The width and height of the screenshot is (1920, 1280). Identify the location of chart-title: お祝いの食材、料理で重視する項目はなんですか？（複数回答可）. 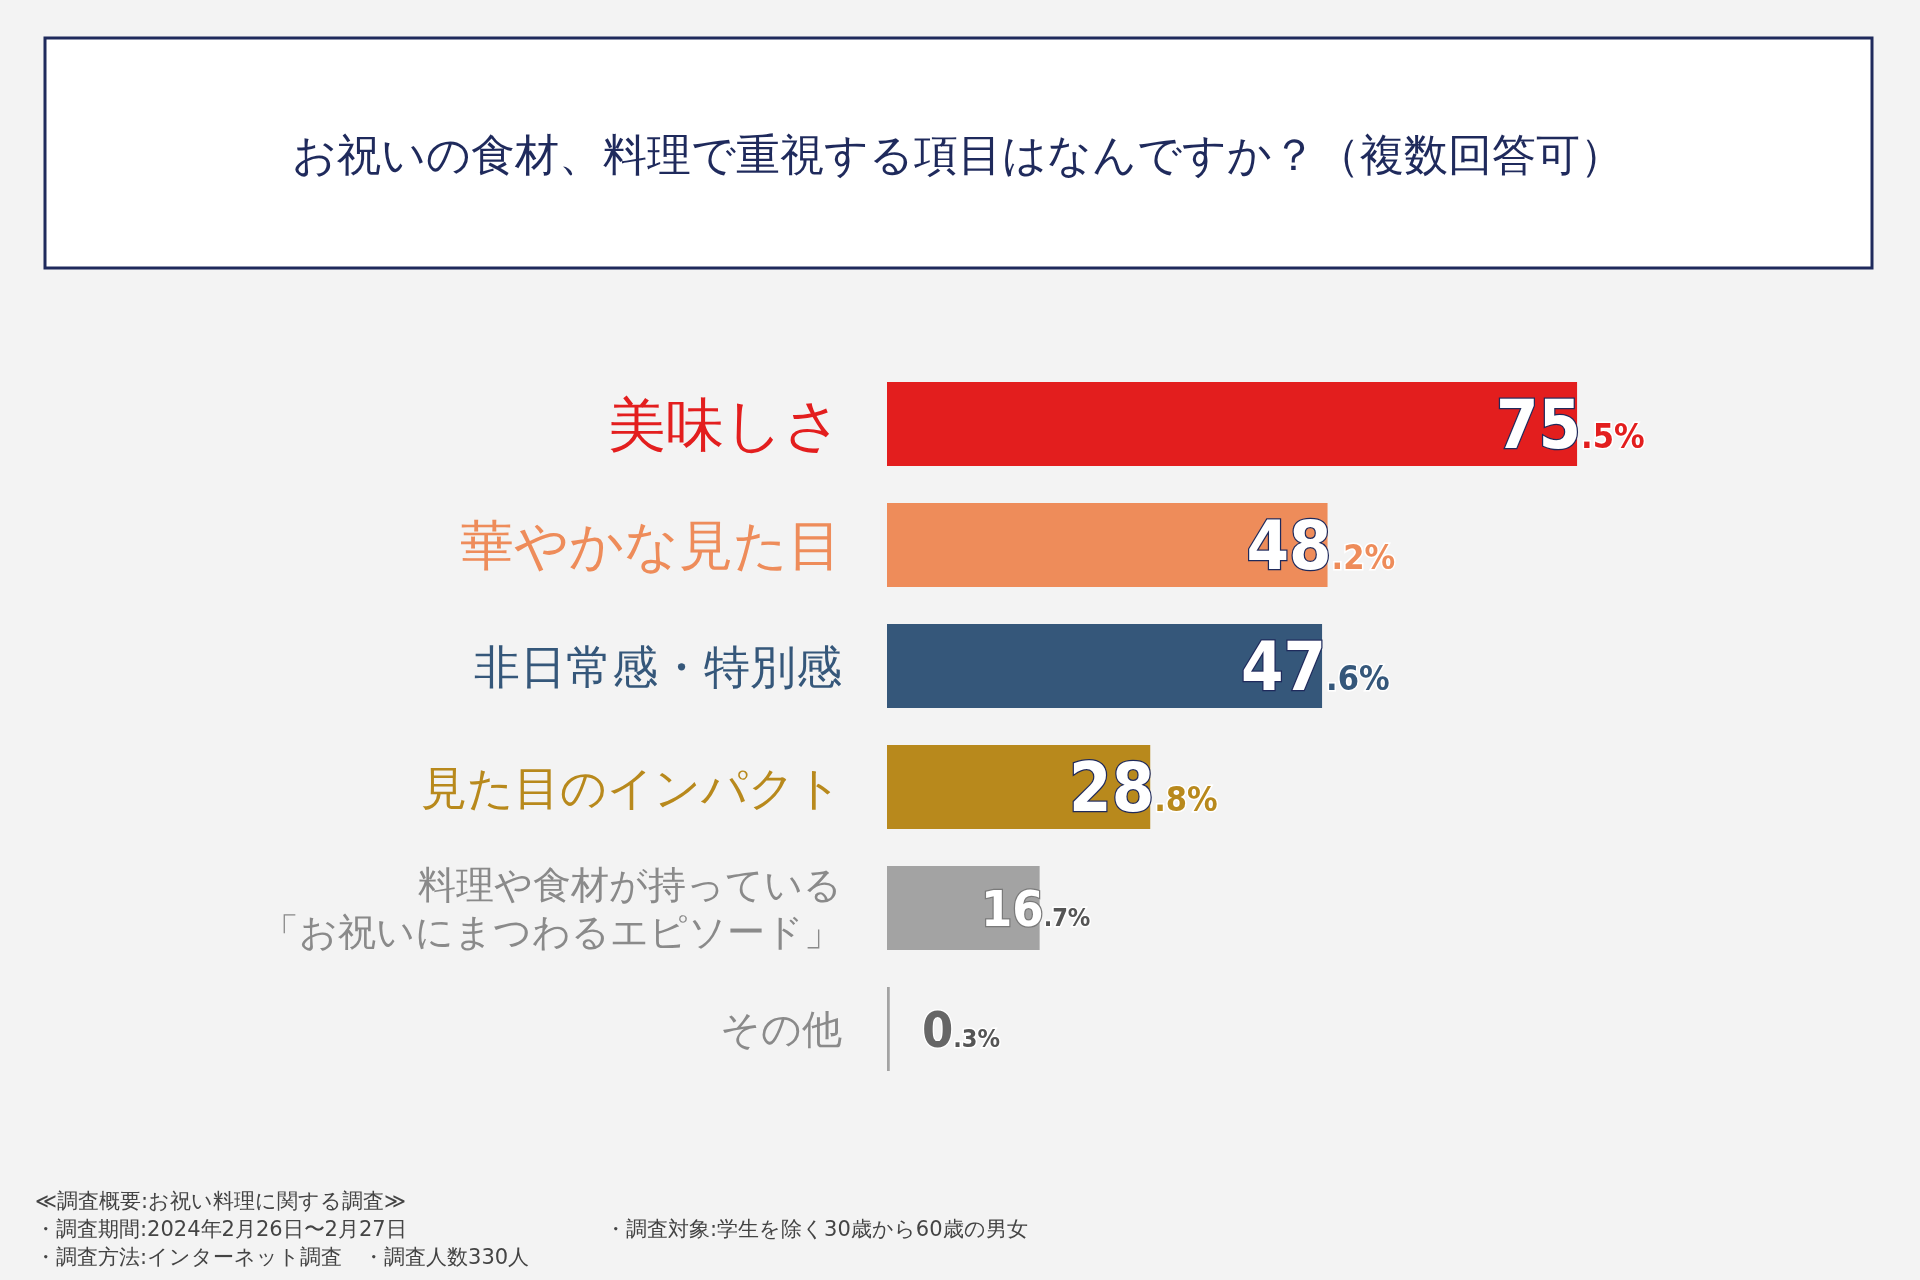
(958, 154).